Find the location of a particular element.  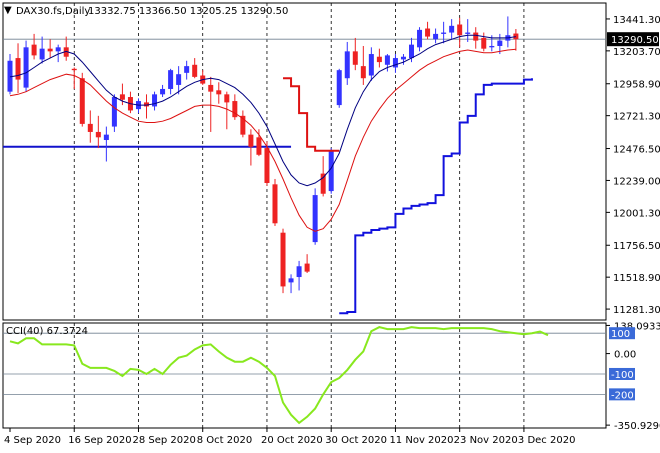

price-tick-label: 12001.30 is located at coordinates (636, 213).